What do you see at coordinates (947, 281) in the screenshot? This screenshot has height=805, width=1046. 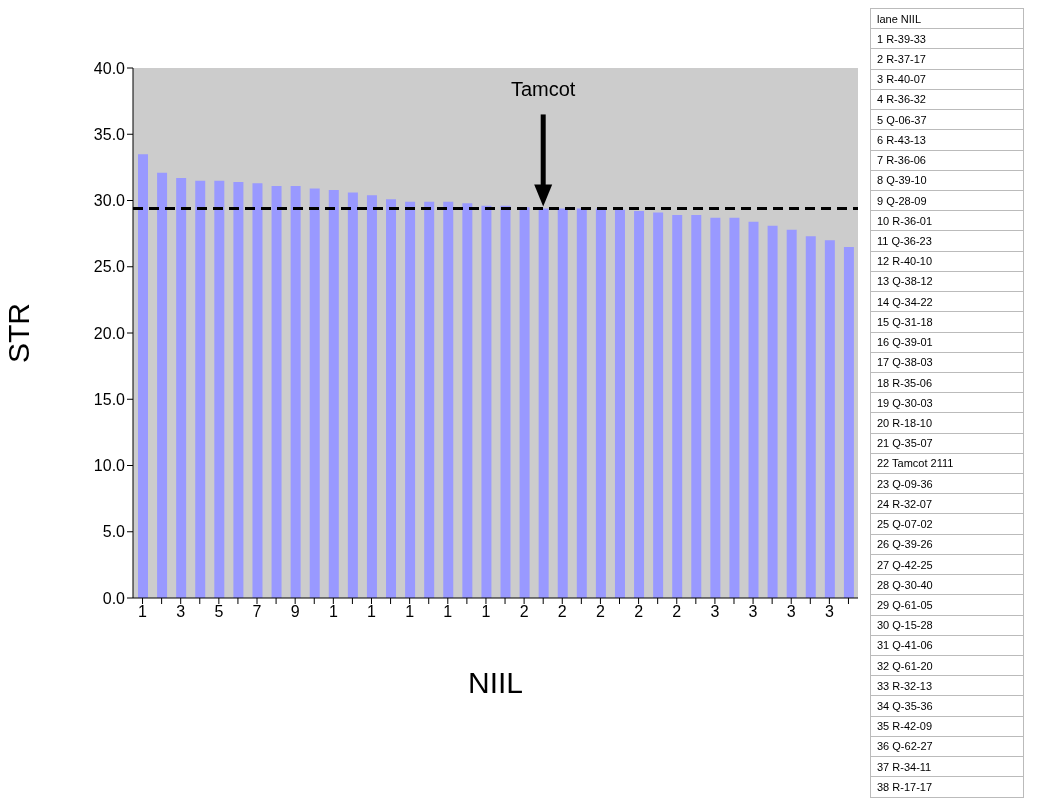 I see `text: 13 Q-38-12` at bounding box center [947, 281].